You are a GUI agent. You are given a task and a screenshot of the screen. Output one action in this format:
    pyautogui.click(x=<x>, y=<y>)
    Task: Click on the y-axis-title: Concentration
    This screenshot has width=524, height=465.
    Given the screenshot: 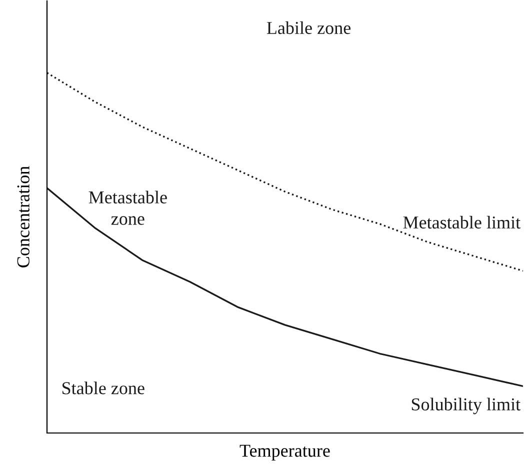 What is the action you would take?
    pyautogui.click(x=23, y=217)
    